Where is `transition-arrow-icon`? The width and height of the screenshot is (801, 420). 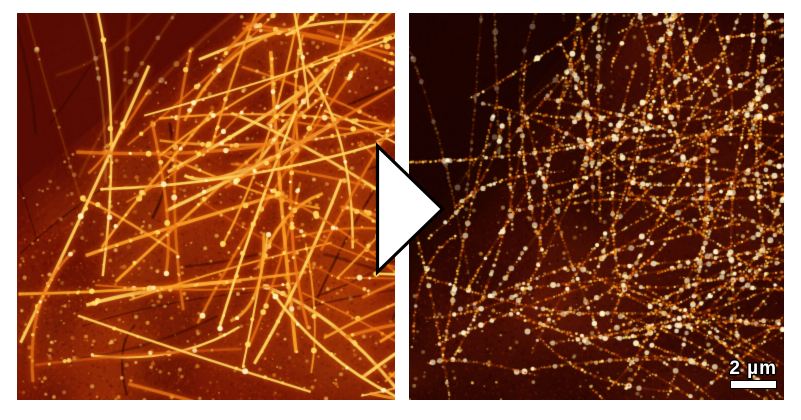
transition-arrow-icon is located at coordinates (410, 209).